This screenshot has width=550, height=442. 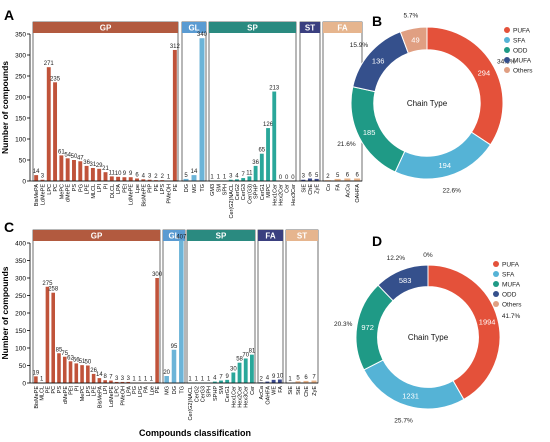 I want to click on x-tick-label: DG, so click(x=175, y=390).